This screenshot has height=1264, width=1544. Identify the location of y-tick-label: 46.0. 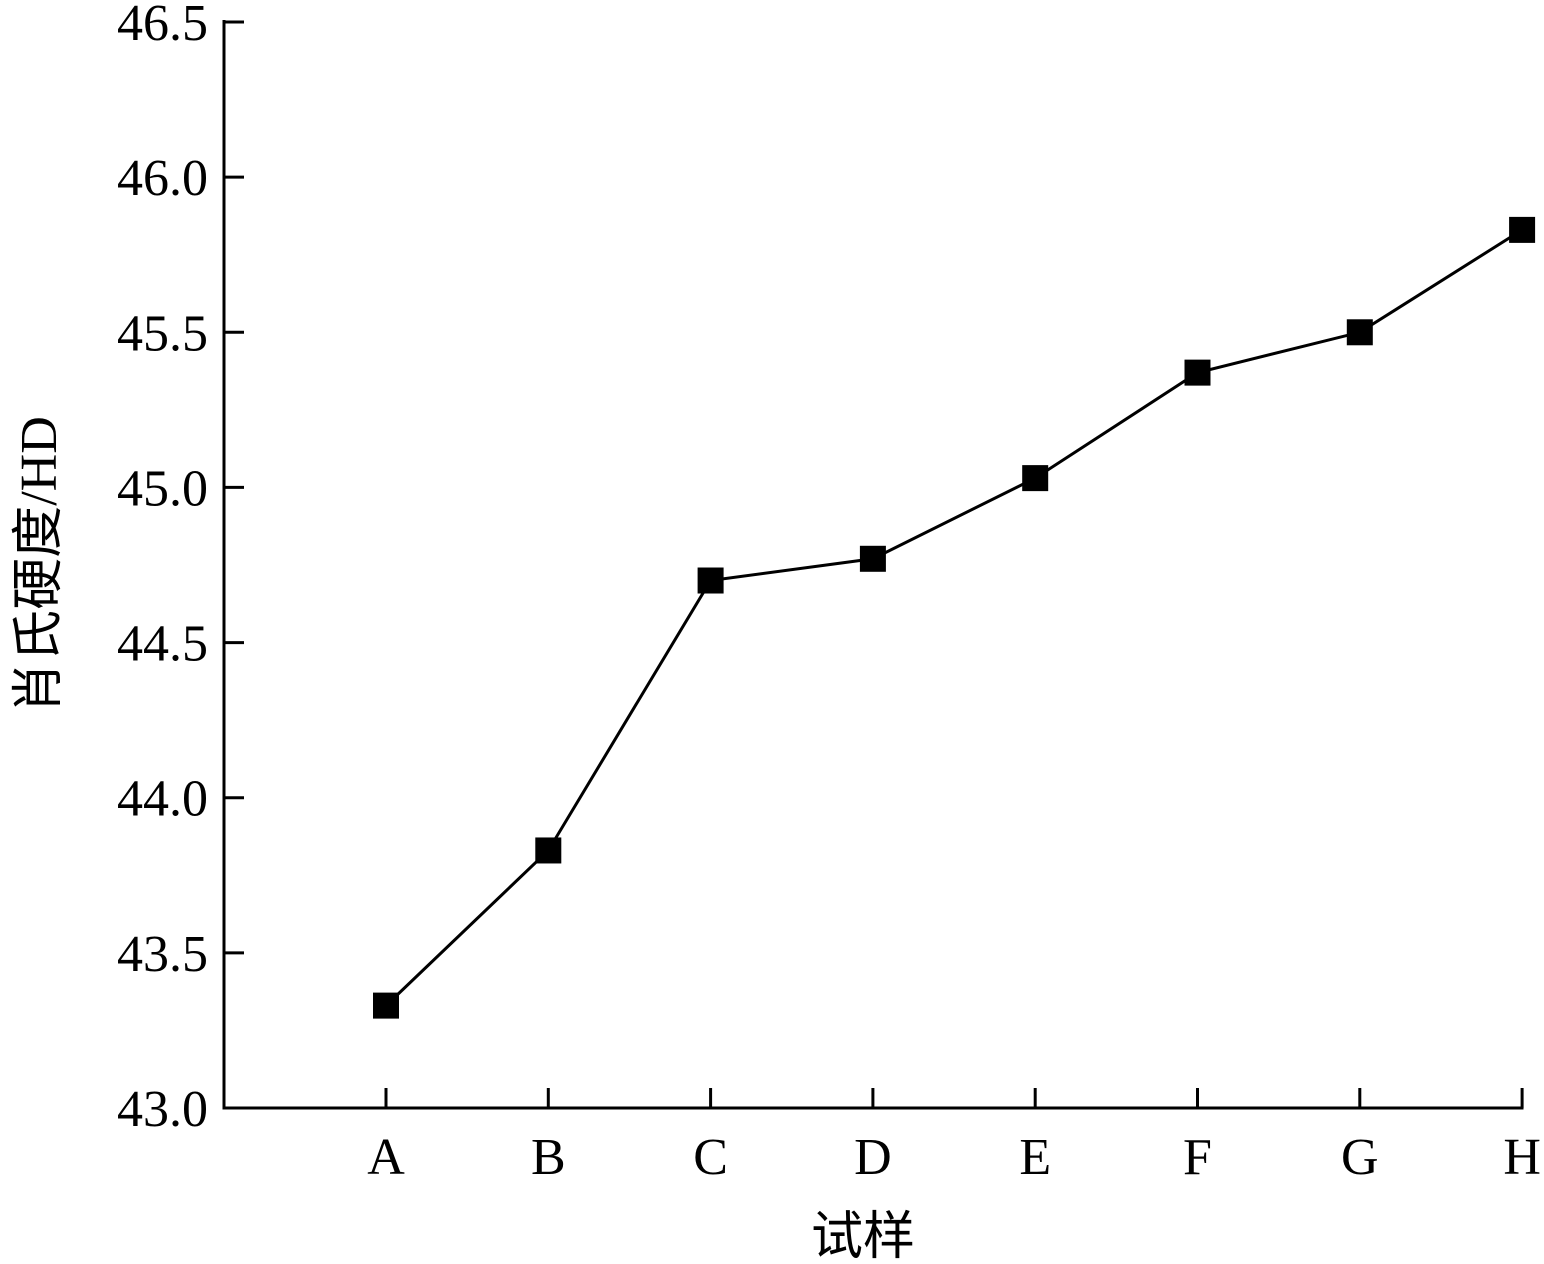
(162, 178).